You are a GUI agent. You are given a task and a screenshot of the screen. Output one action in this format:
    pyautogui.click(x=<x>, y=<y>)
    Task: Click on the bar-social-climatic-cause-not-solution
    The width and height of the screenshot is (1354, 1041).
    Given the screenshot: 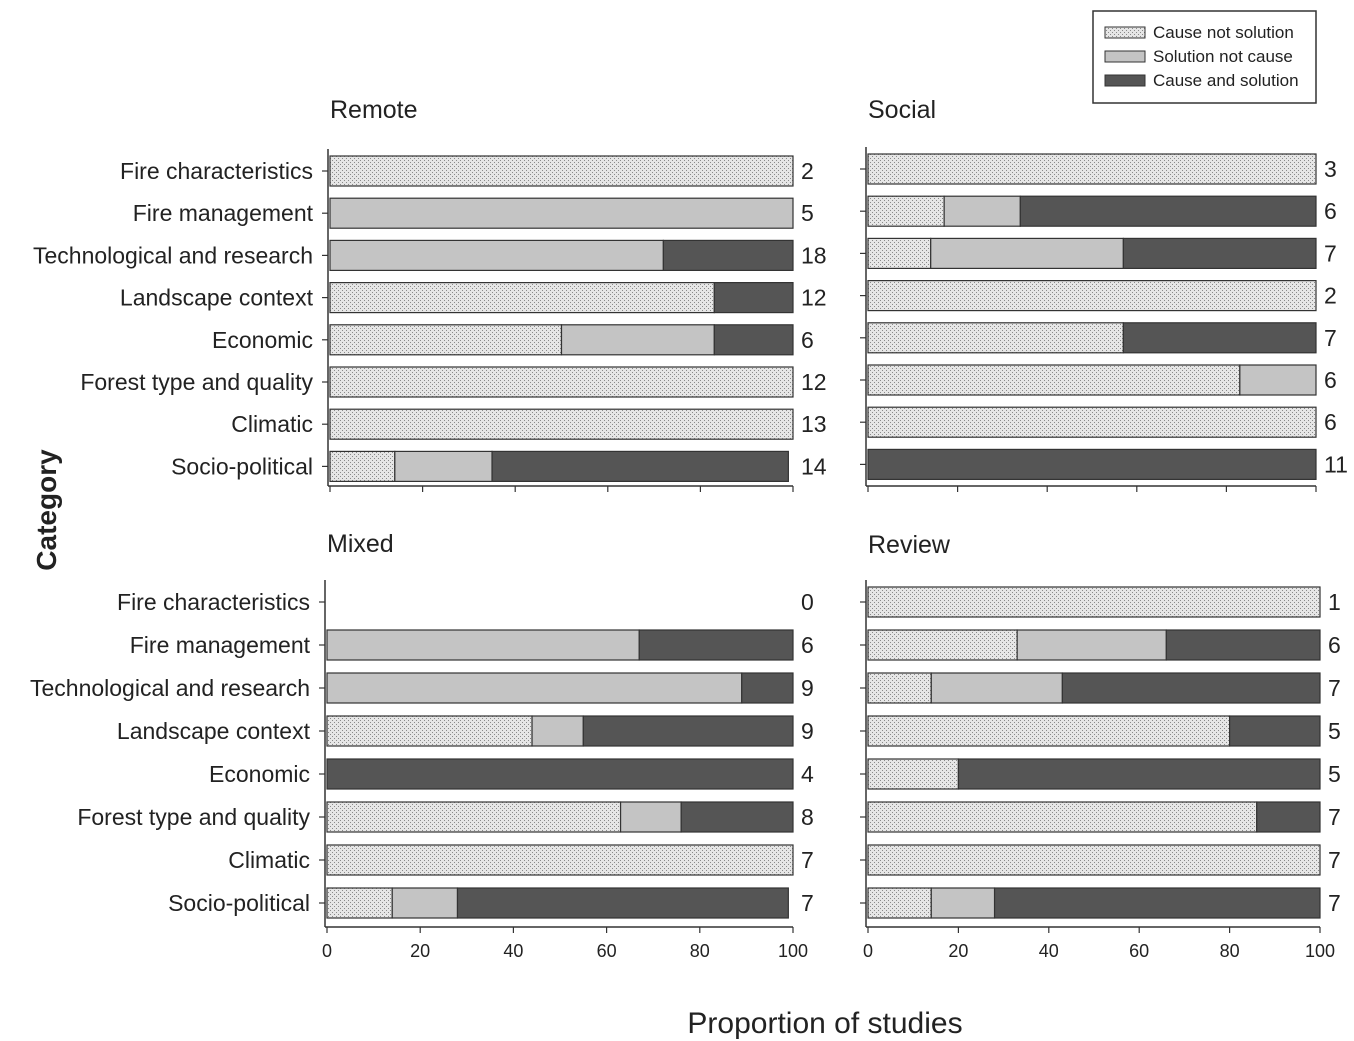 What is the action you would take?
    pyautogui.click(x=1092, y=422)
    